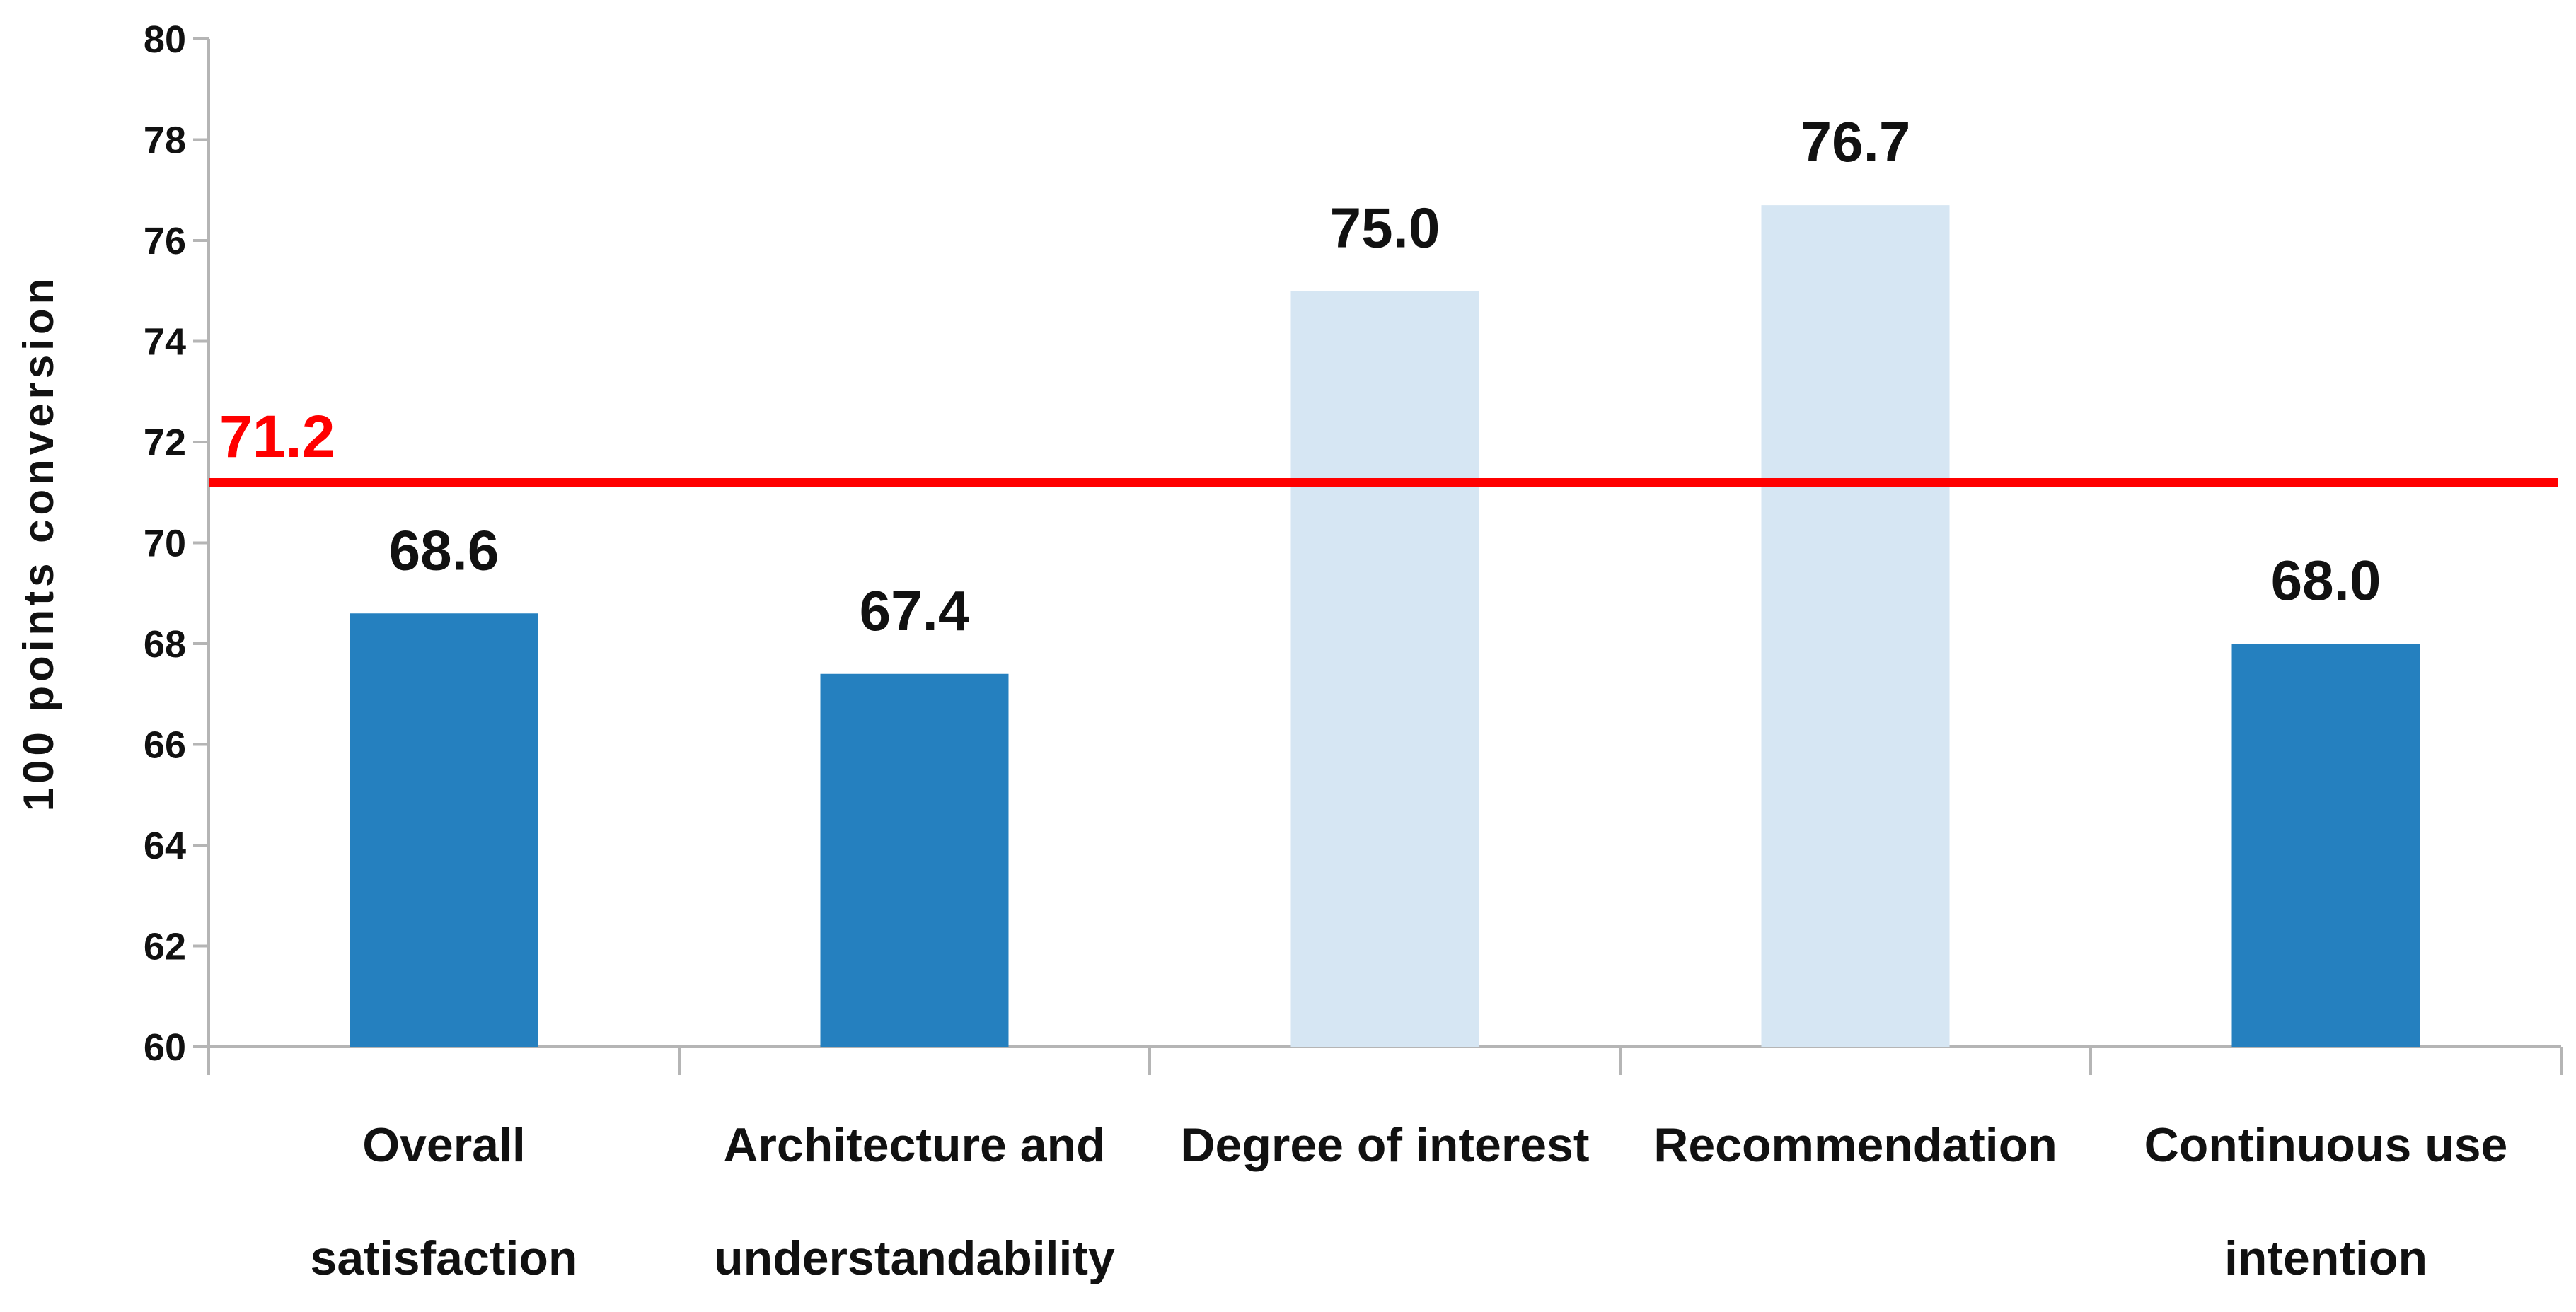 The height and width of the screenshot is (1312, 2576). Describe the element at coordinates (165, 947) in the screenshot. I see `y-tick-label: 62` at that location.